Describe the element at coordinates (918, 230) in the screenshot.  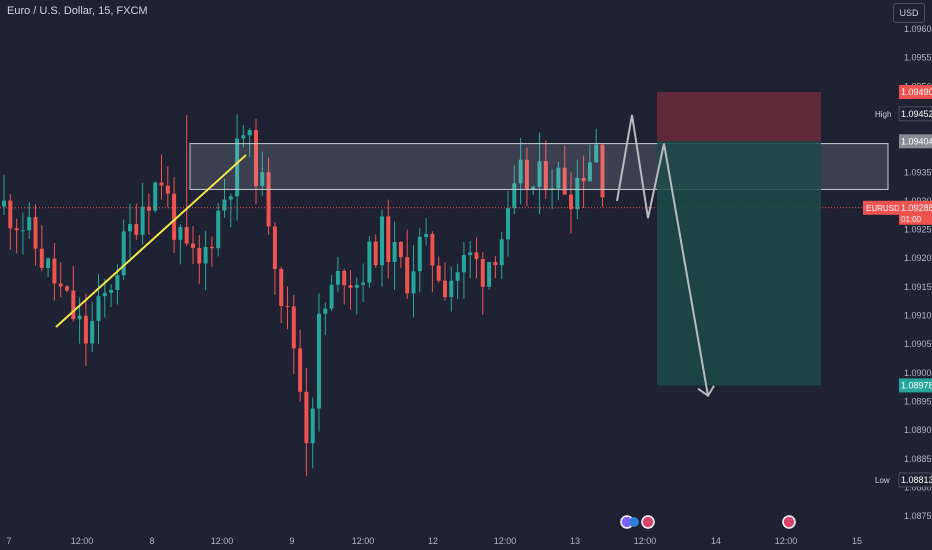
I see `y-tick-label: 1.09250` at that location.